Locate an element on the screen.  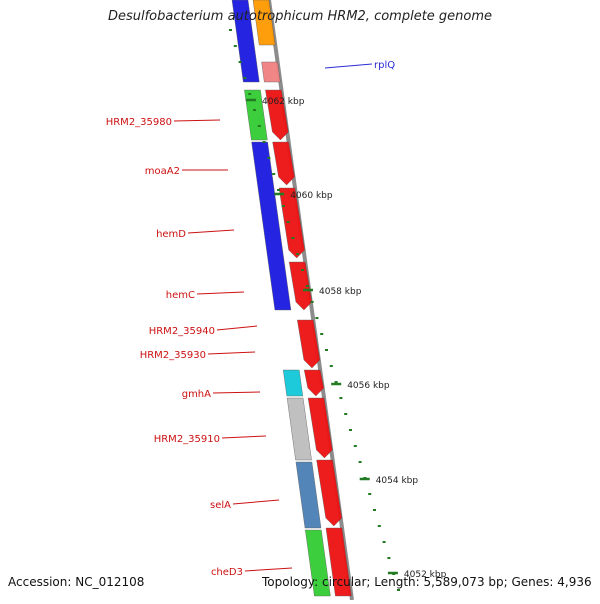
cog-band-green is located at coordinates (256, 115).